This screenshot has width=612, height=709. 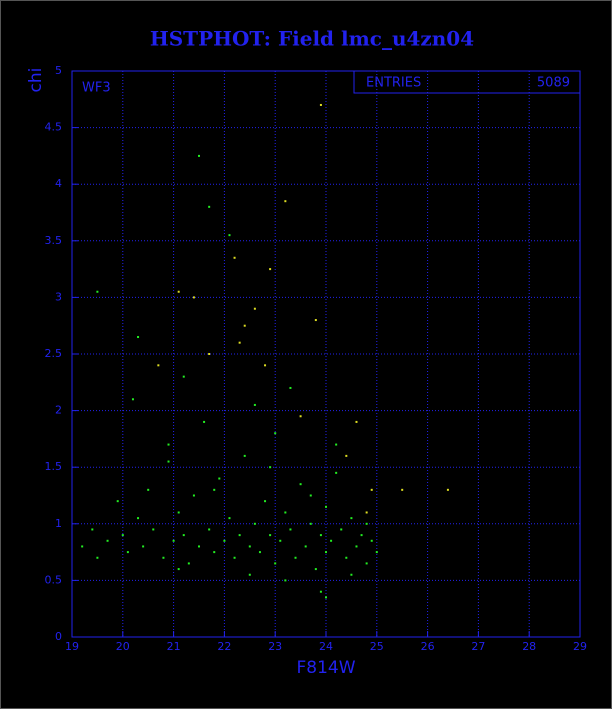 What do you see at coordinates (54, 127) in the screenshot?
I see `y-tick-label: 4.5` at bounding box center [54, 127].